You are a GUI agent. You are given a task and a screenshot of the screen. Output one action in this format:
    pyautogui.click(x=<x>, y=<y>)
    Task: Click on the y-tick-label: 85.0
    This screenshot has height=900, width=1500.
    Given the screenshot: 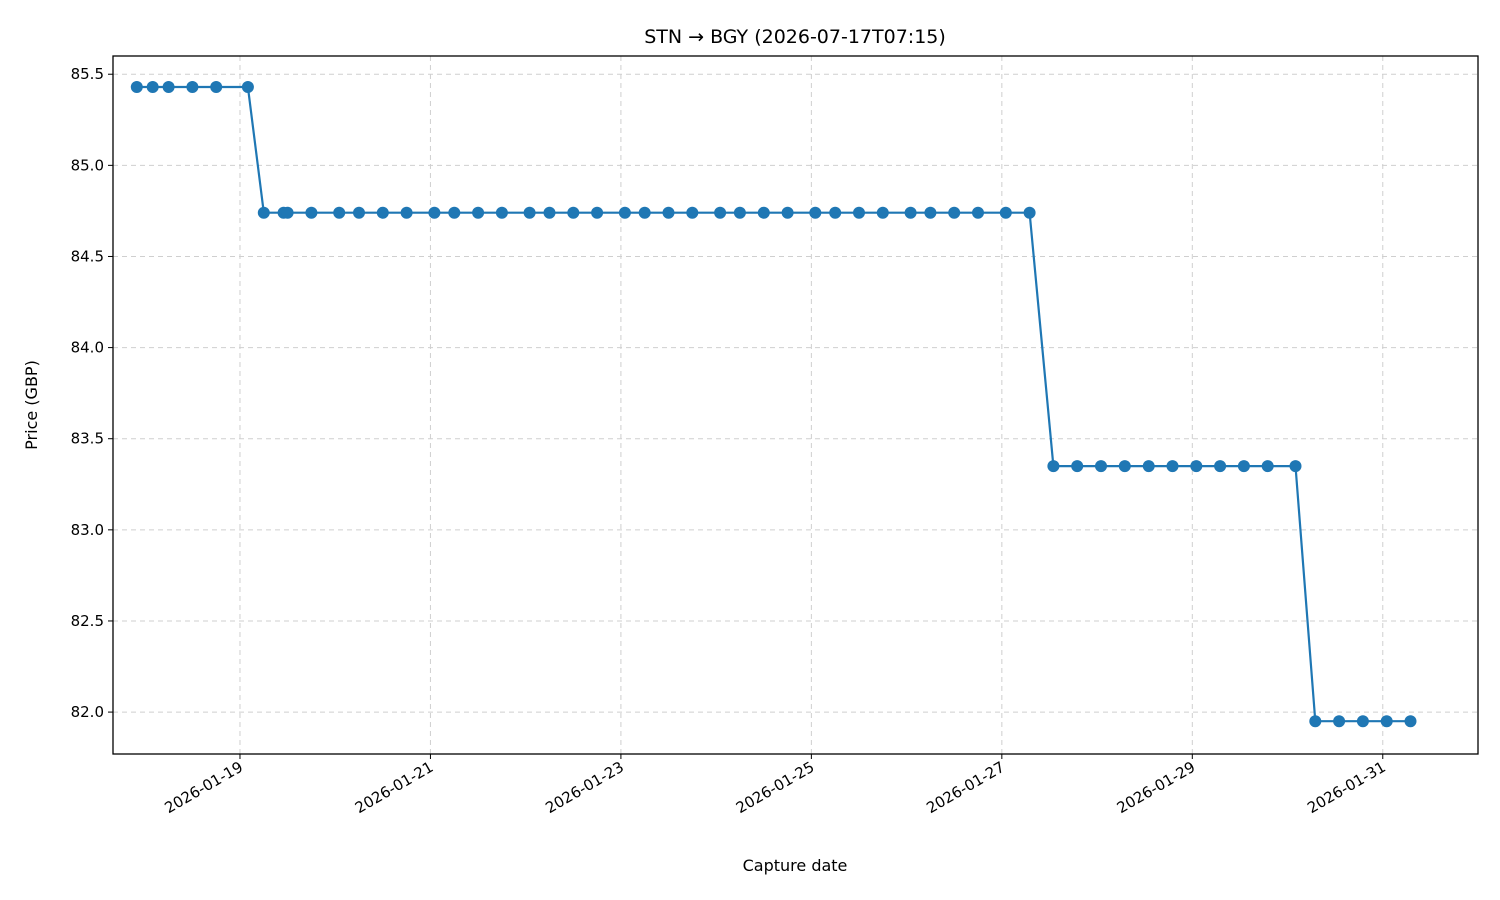 What is the action you would take?
    pyautogui.click(x=87, y=165)
    